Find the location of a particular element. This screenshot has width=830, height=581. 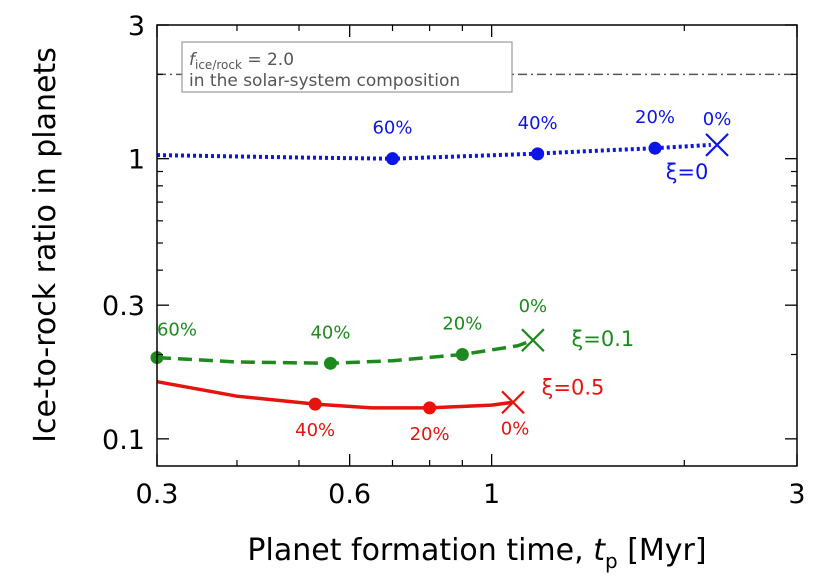

series-name-label: ξ=0 is located at coordinates (687, 172).